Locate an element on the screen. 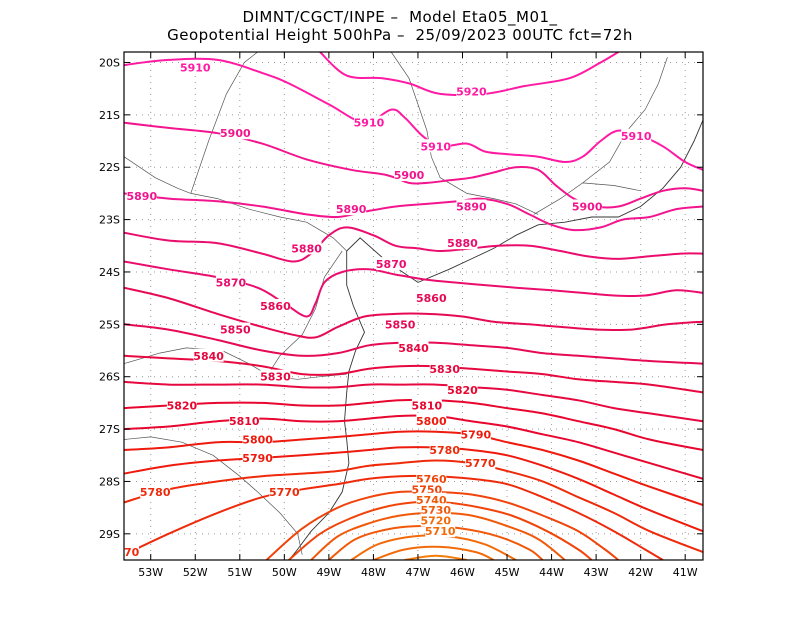  x-tick-label: 51W is located at coordinates (239, 572).